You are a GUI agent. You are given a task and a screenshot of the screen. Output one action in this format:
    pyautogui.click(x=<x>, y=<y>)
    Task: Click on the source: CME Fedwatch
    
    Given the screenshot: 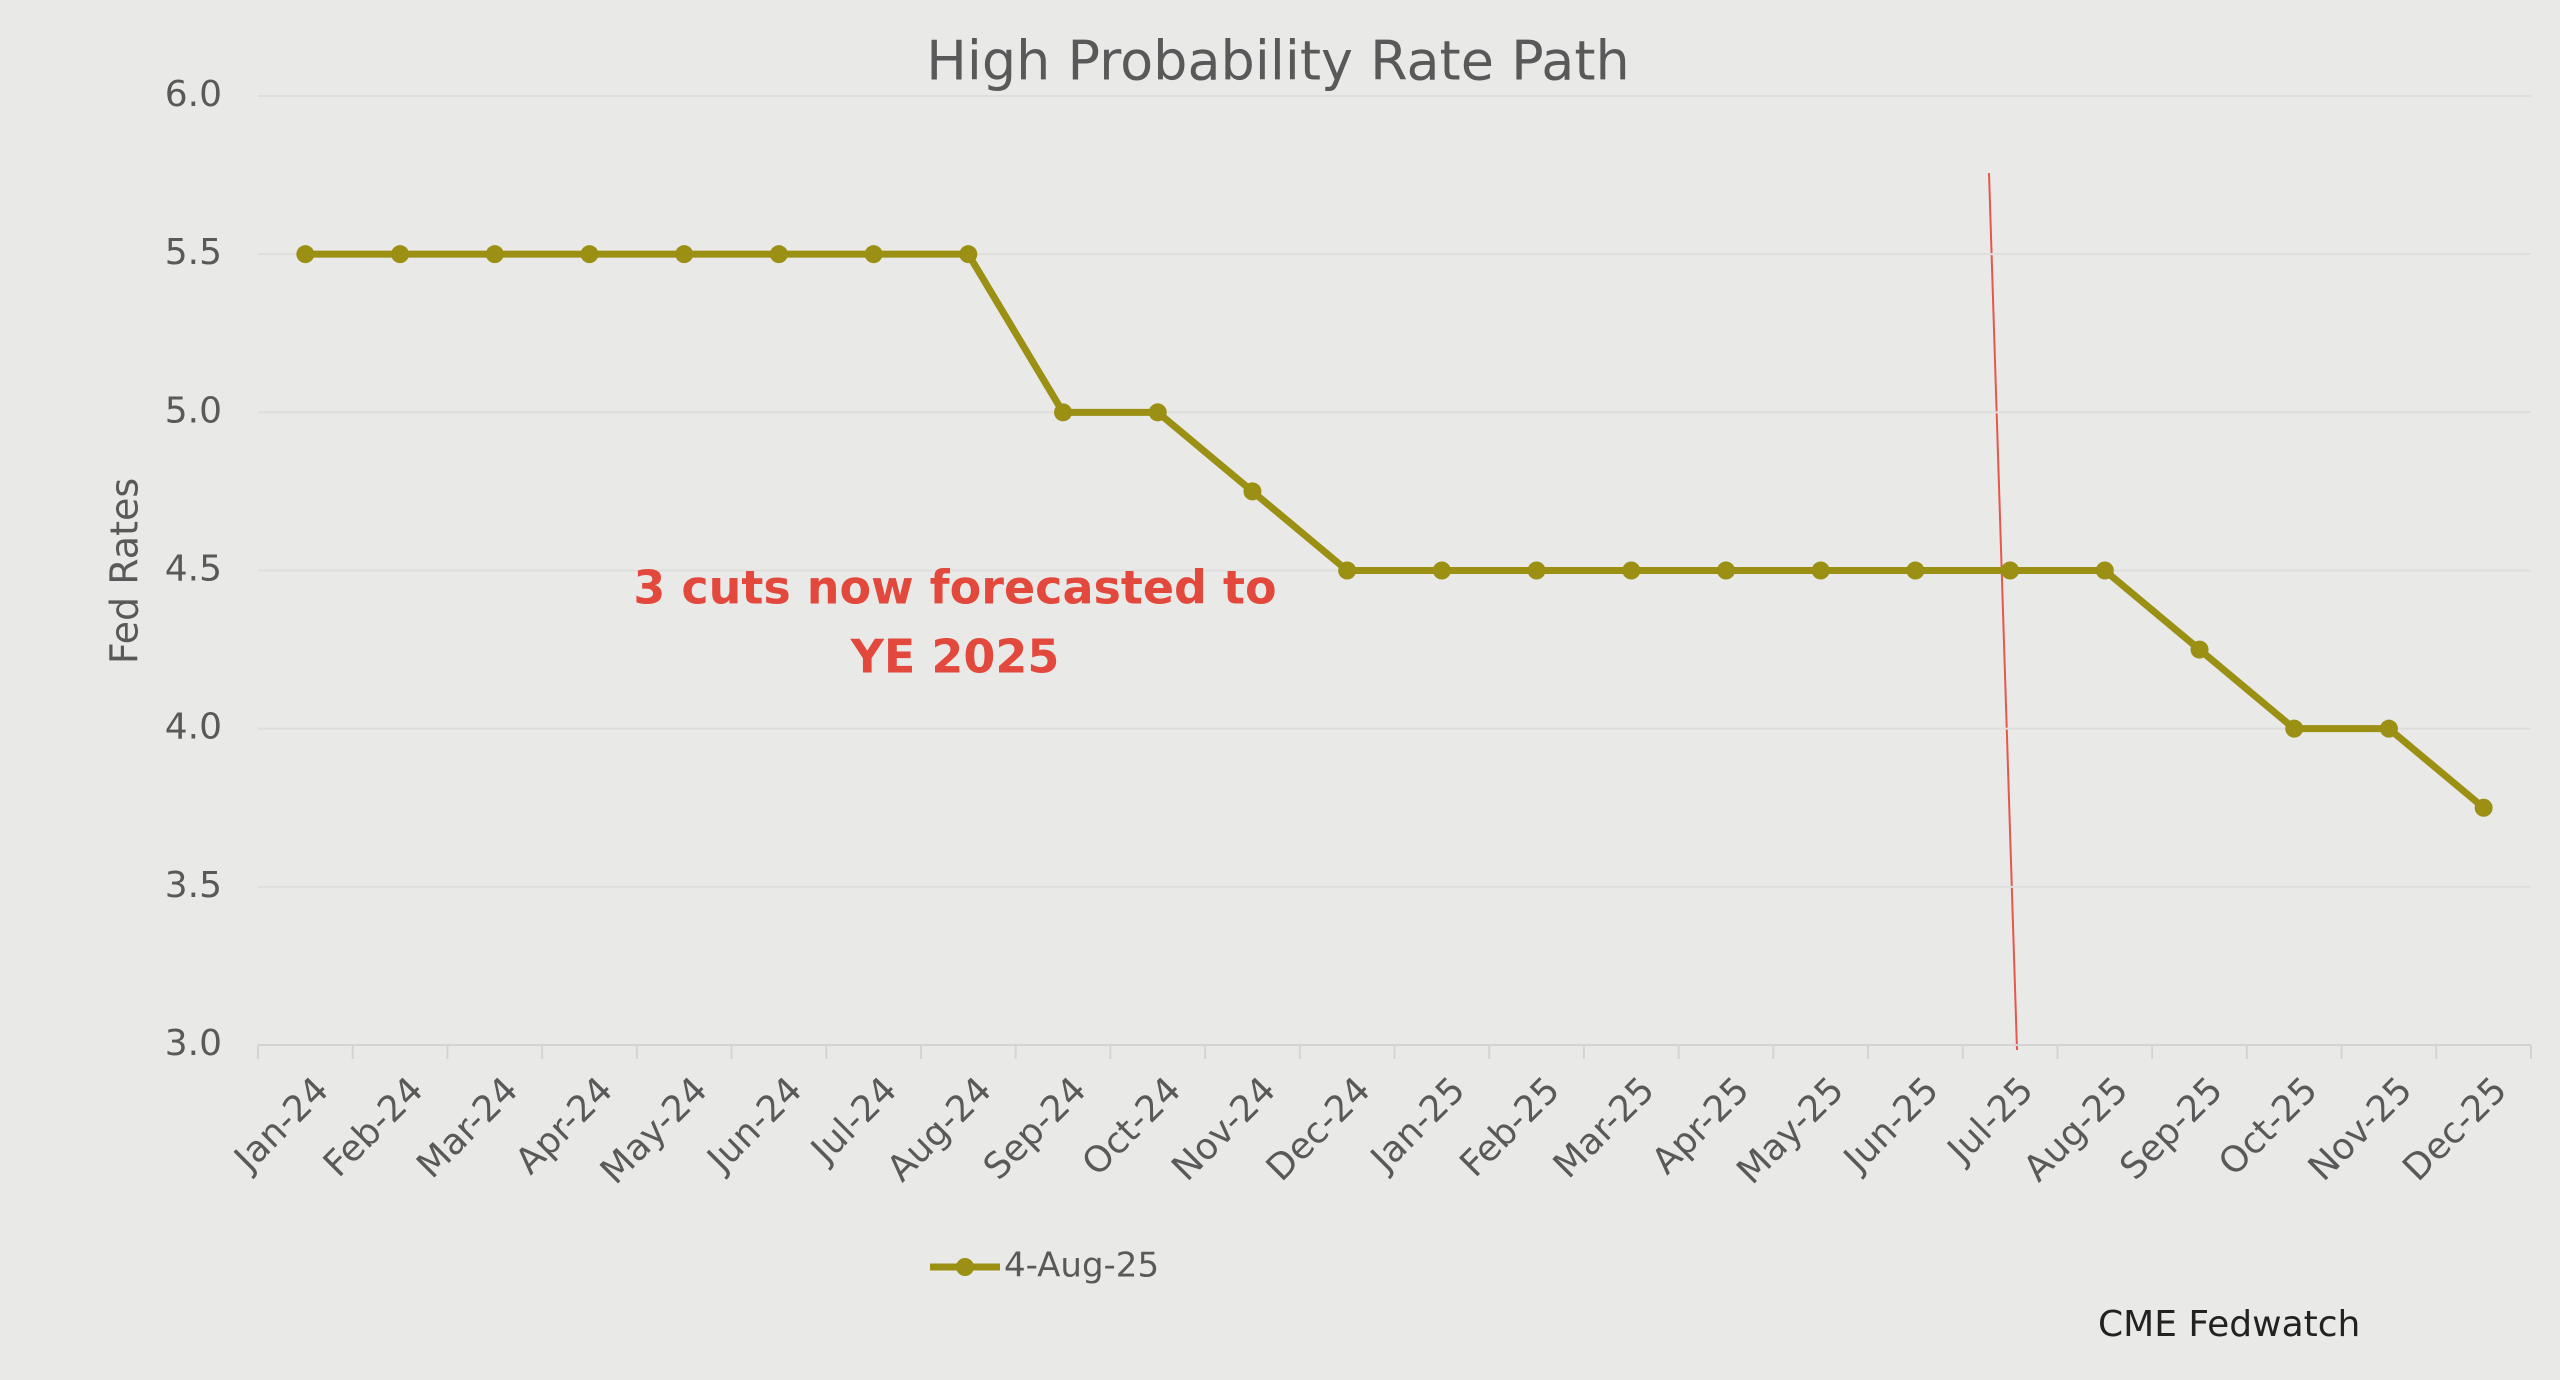 What is the action you would take?
    pyautogui.click(x=2229, y=1324)
    